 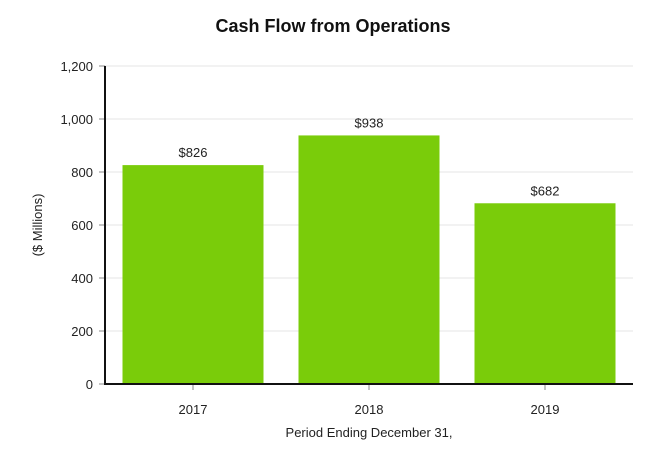 What do you see at coordinates (82, 331) in the screenshot?
I see `y-tick-label: 200` at bounding box center [82, 331].